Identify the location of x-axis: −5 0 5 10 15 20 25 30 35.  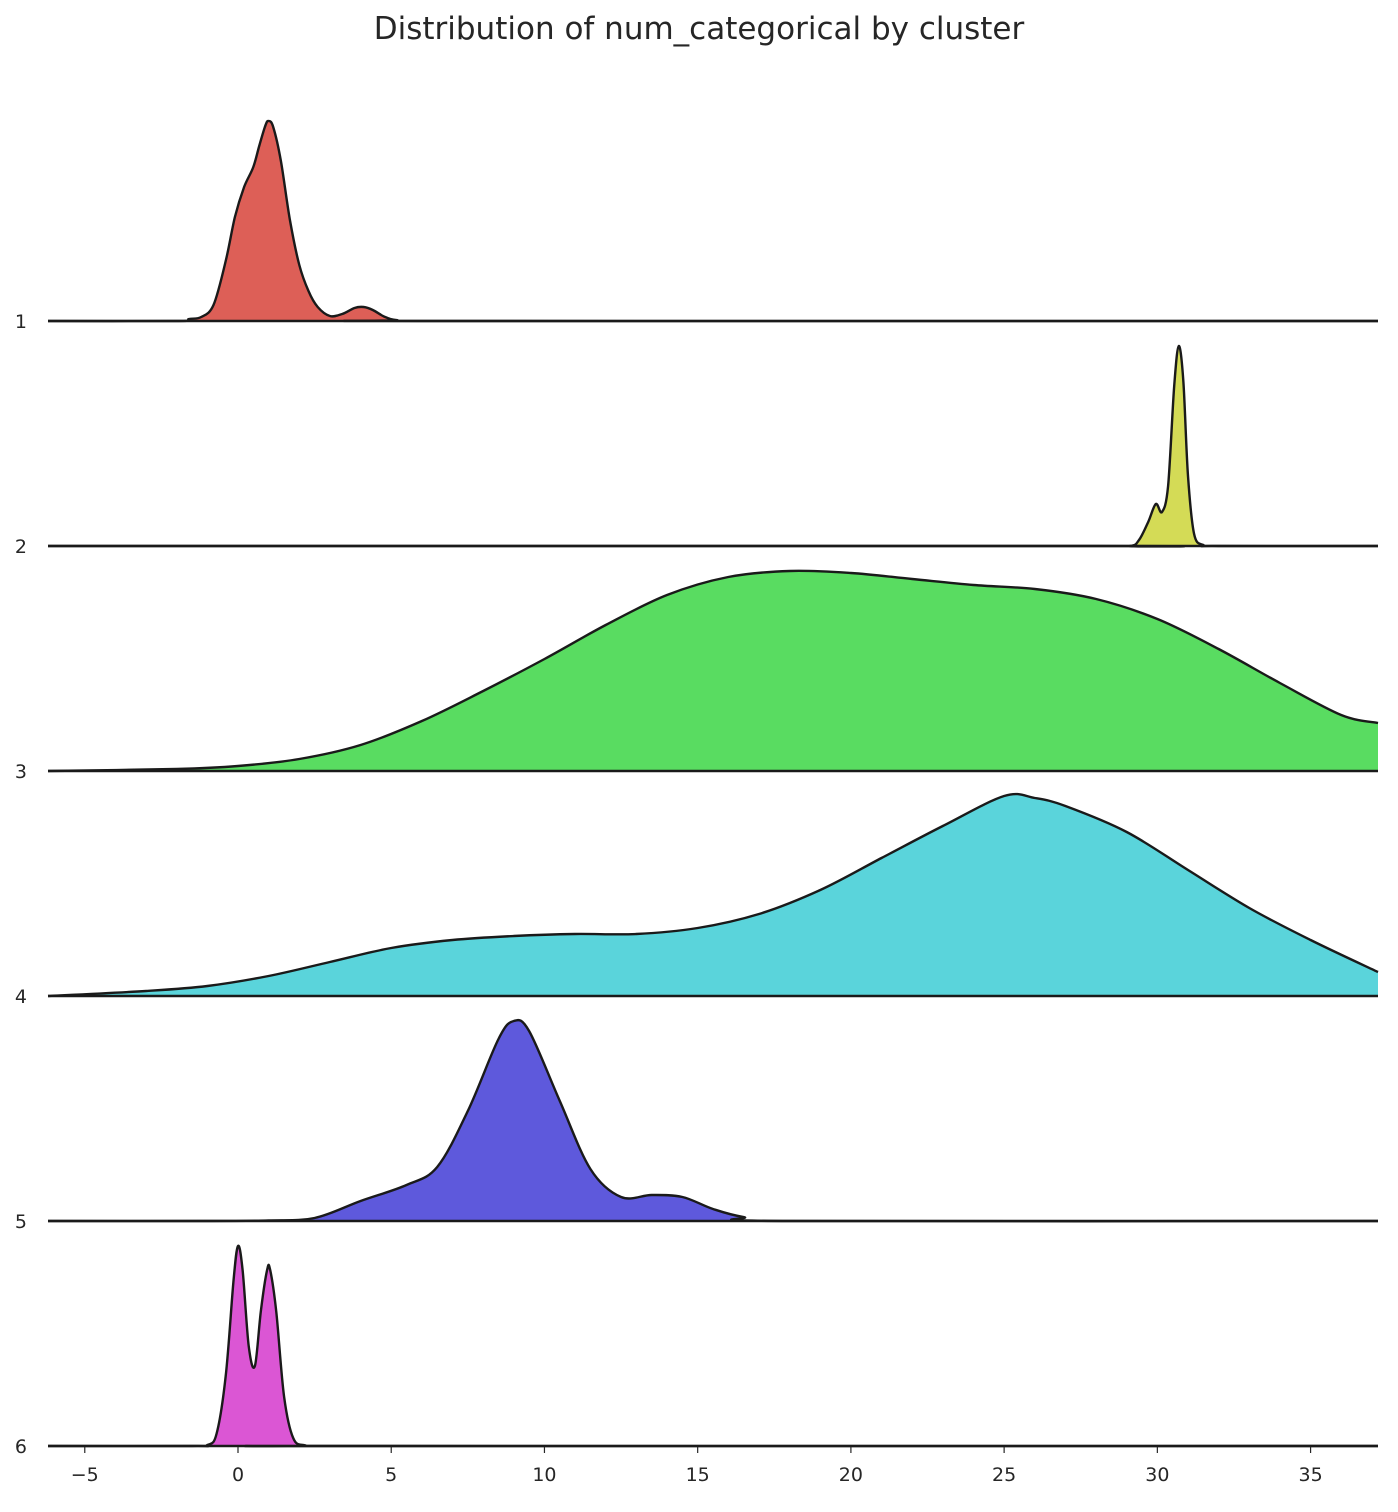
(697, 1466).